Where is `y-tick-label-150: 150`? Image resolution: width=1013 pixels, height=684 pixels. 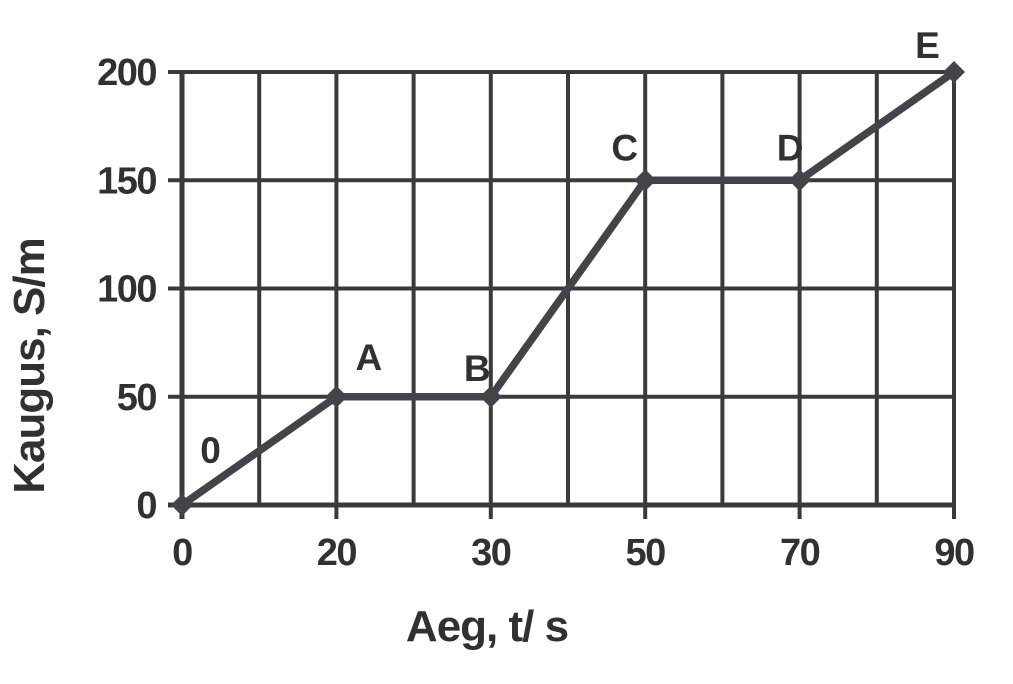 y-tick-label-150: 150 is located at coordinates (126, 181).